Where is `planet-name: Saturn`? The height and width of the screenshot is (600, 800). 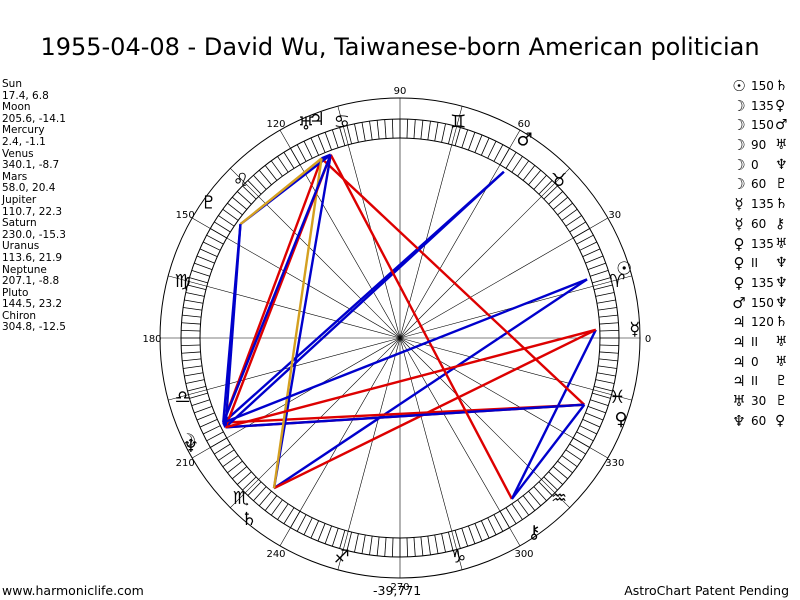
planet-name: Saturn is located at coordinates (19, 223).